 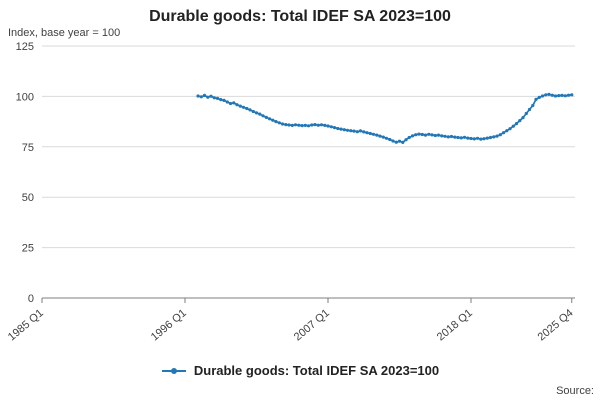 I want to click on chart-title: Durable goods: Total IDEF SA 2023=100, so click(x=300, y=16).